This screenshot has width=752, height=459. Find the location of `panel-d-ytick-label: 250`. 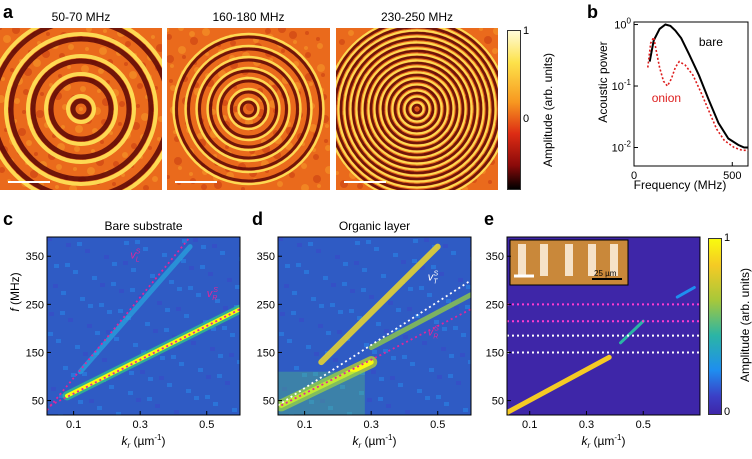

panel-d-ytick-label: 250 is located at coordinates (266, 305).